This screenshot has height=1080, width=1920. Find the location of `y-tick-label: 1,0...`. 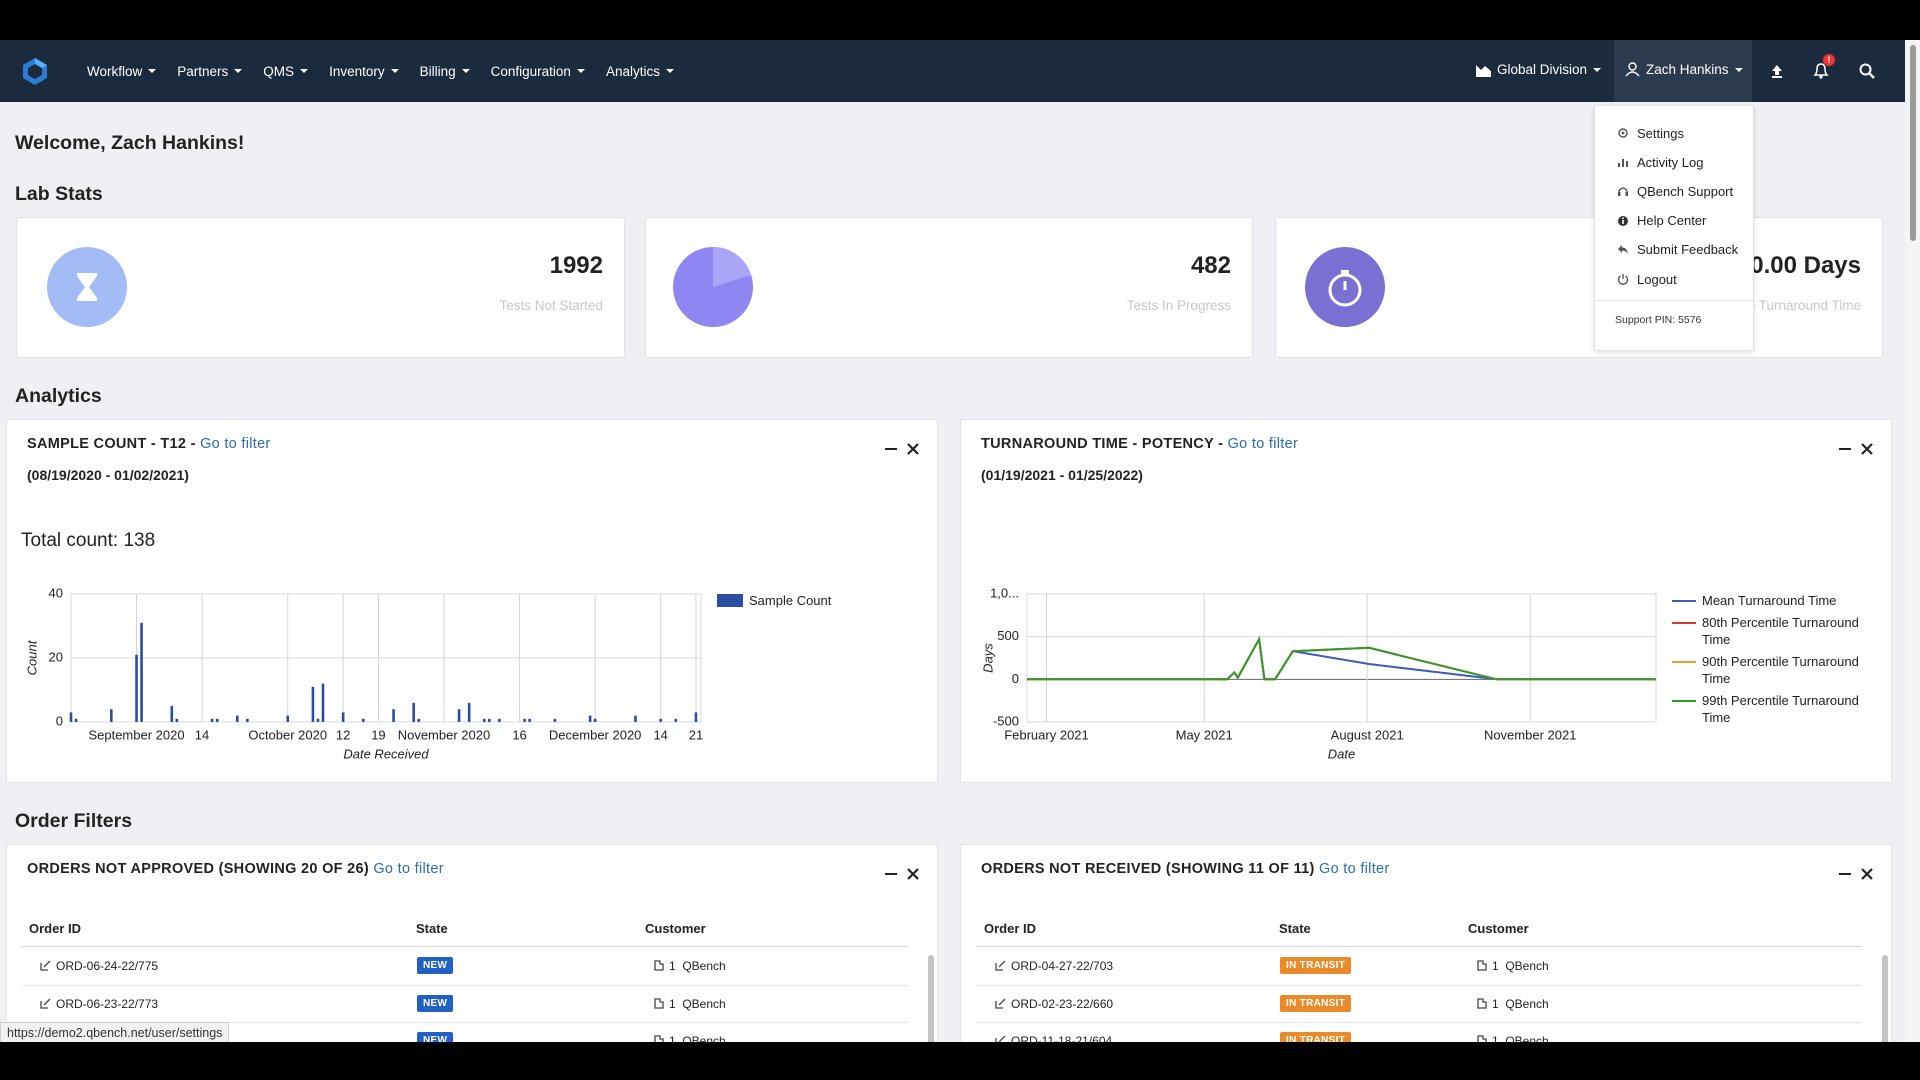

y-tick-label: 1,0... is located at coordinates (1004, 592).